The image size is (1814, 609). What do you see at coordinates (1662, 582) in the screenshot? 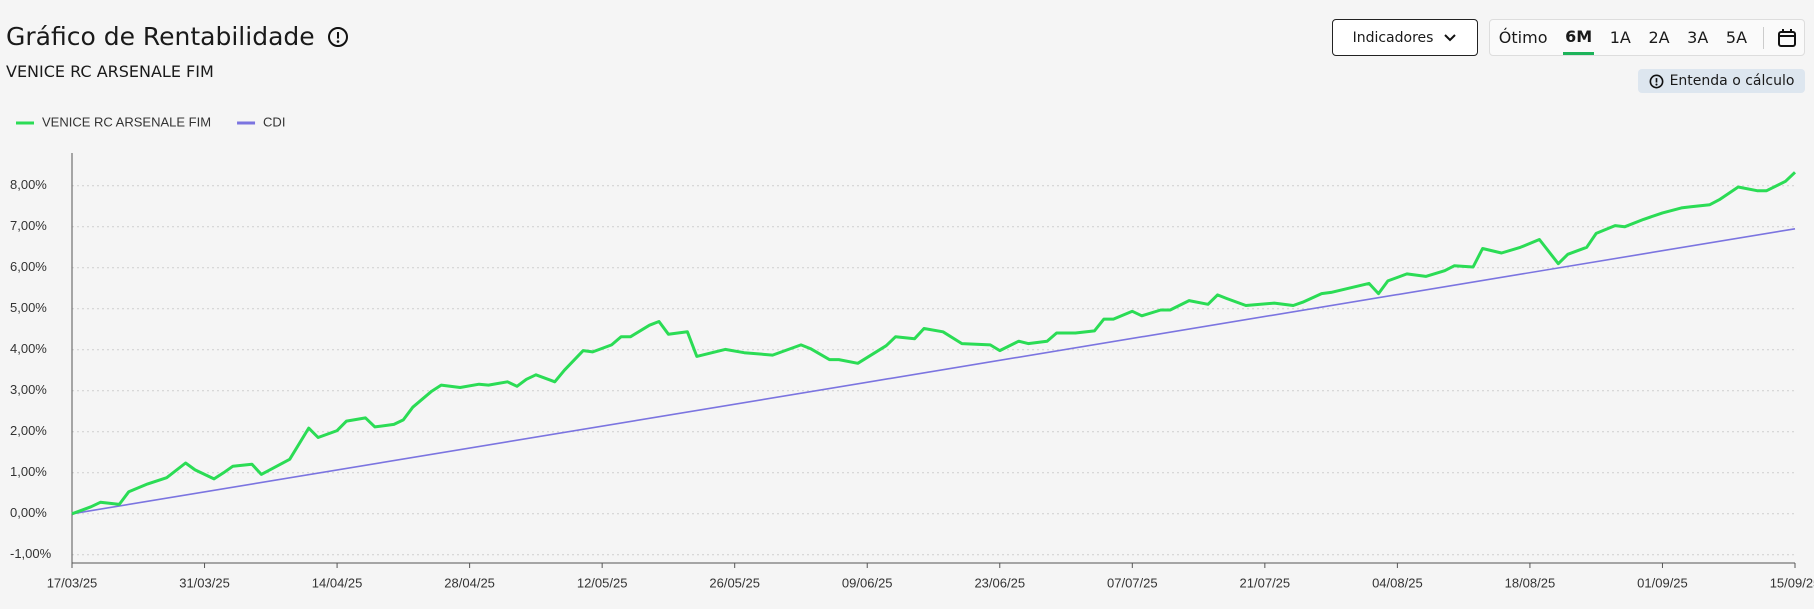
I see `x-tick-label: 01/09/25` at bounding box center [1662, 582].